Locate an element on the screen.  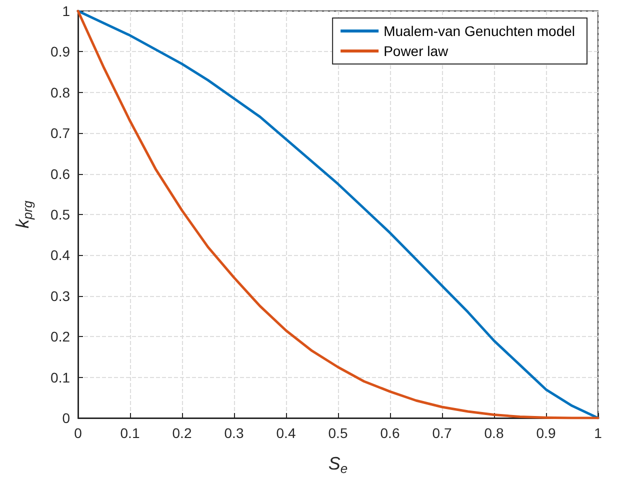
y-tick-label: 0.3 is located at coordinates (60, 296).